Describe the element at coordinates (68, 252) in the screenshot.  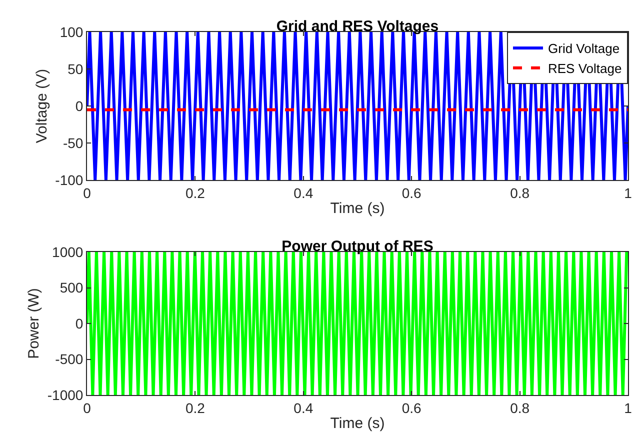
I see `y-tick-label: 1000` at that location.